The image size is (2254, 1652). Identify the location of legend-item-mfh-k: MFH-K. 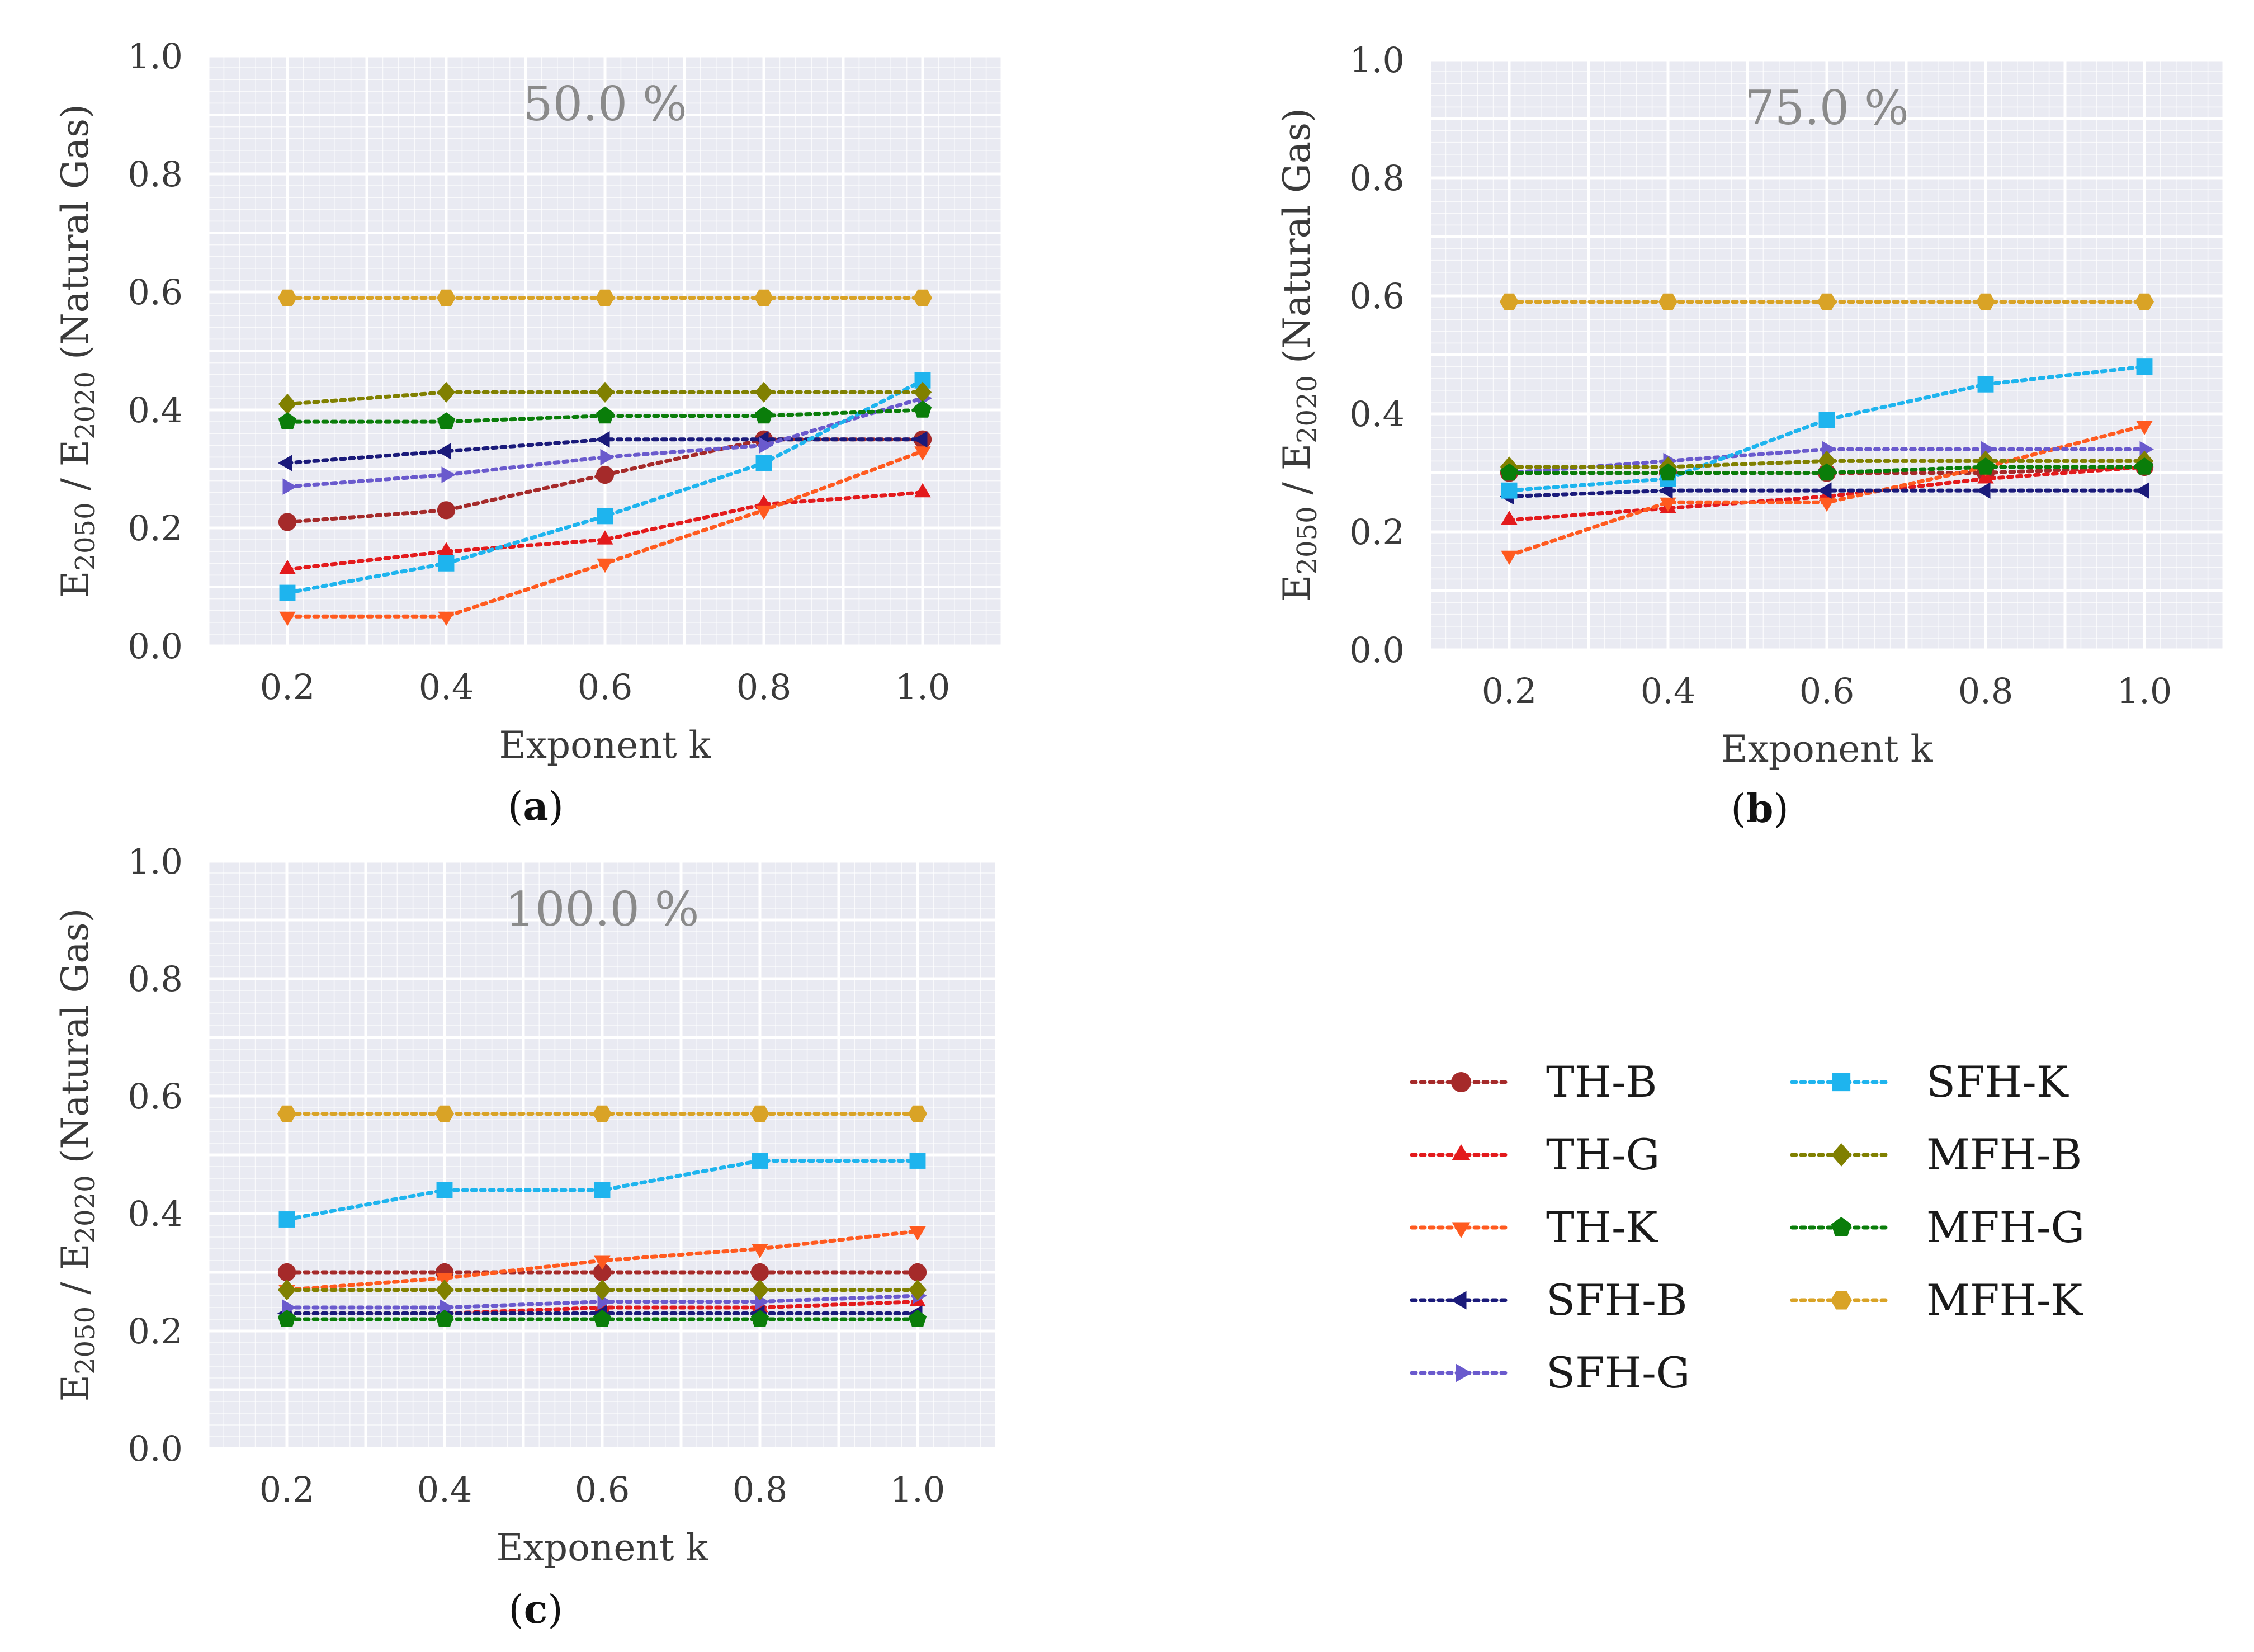
(1936, 1300).